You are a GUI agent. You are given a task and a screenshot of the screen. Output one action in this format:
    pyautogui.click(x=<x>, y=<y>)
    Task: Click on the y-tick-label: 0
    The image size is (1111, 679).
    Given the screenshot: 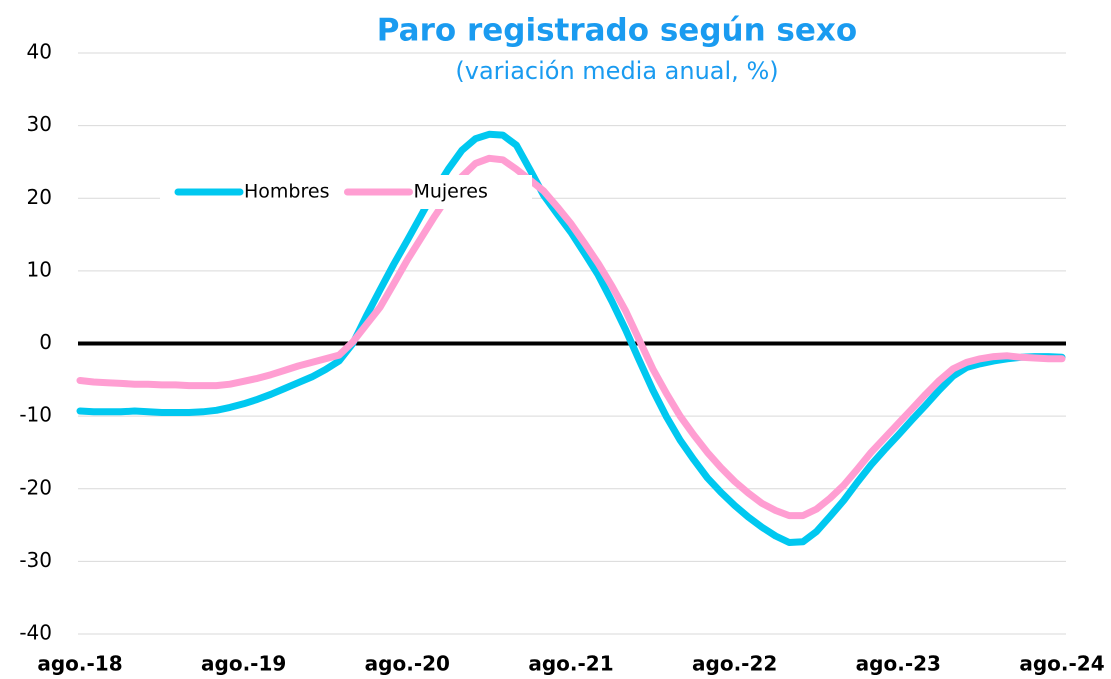 What is the action you would take?
    pyautogui.click(x=45, y=342)
    